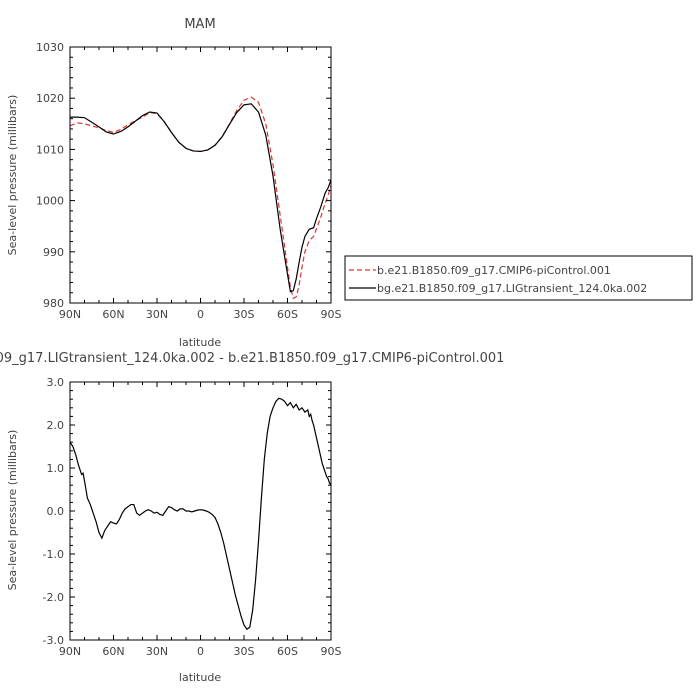 This screenshot has width=700, height=700. What do you see at coordinates (56, 382) in the screenshot?
I see `bottom-y-tick-label: 3.0` at bounding box center [56, 382].